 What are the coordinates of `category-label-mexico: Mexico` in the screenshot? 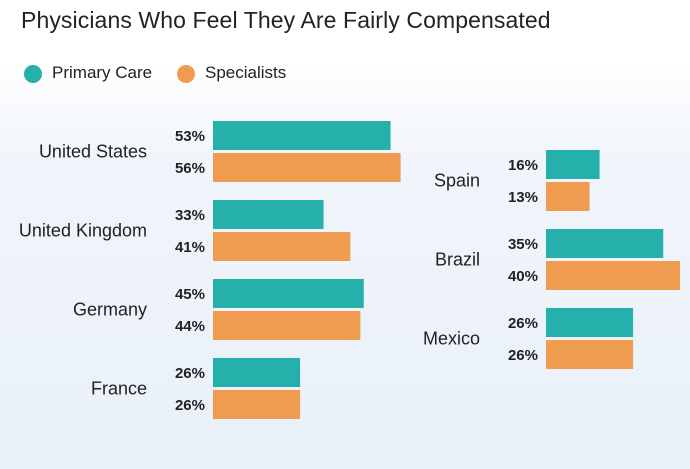 It's located at (451, 339).